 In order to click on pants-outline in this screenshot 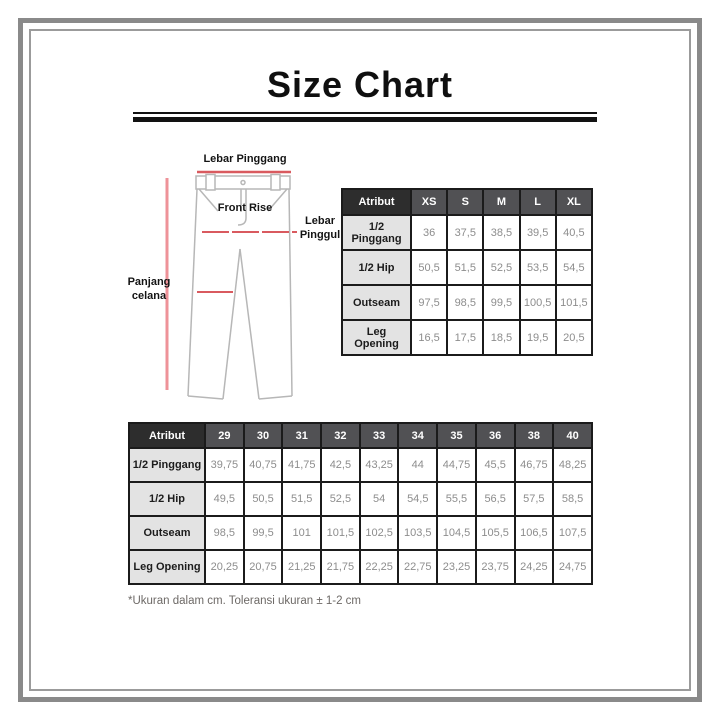, I will do `click(240, 286)`.